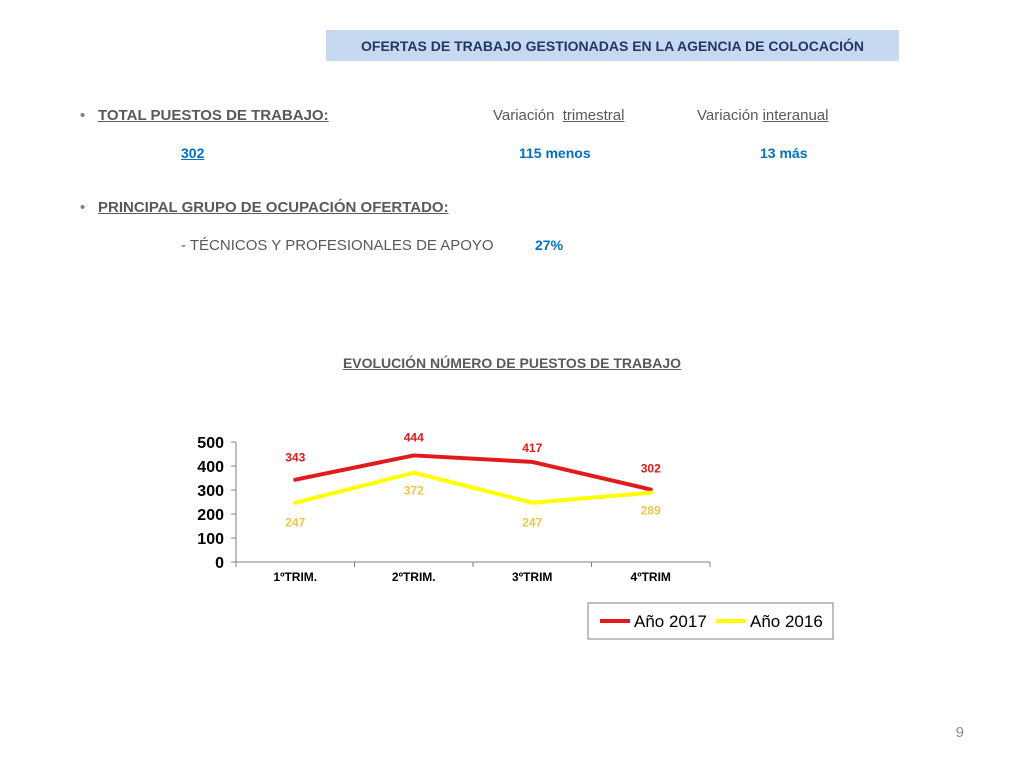 This screenshot has height=768, width=1024. I want to click on series-line-2016, so click(473, 487).